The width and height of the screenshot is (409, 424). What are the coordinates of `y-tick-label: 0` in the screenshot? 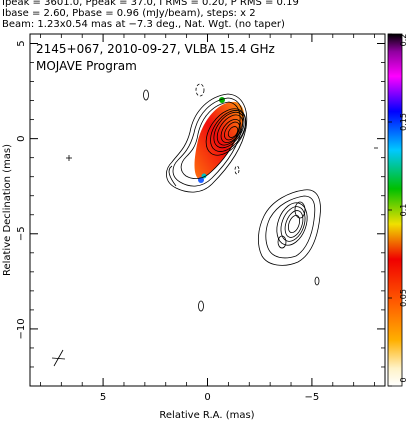 It's located at (21, 138).